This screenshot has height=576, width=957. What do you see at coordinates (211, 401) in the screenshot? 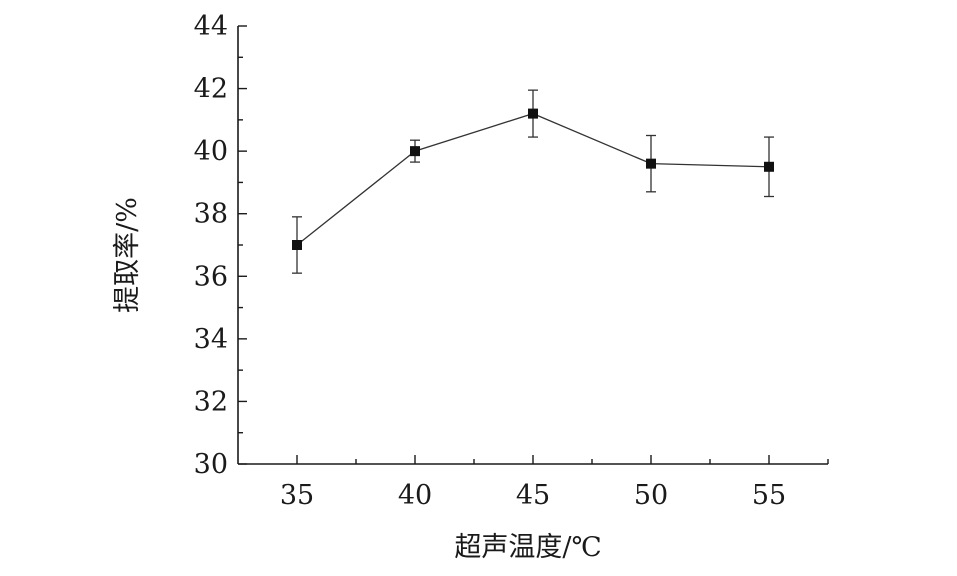
I see `y-tick-label: 32` at bounding box center [211, 401].